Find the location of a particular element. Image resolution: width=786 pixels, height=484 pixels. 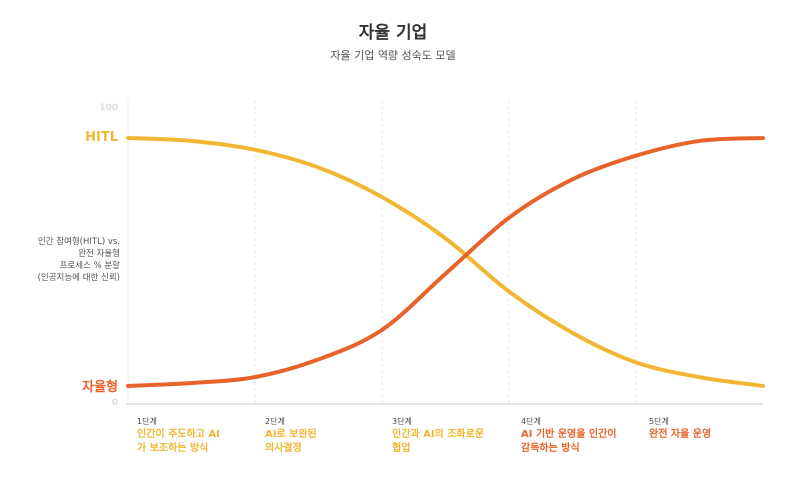

y-tick-top: 100 is located at coordinates (108, 108).